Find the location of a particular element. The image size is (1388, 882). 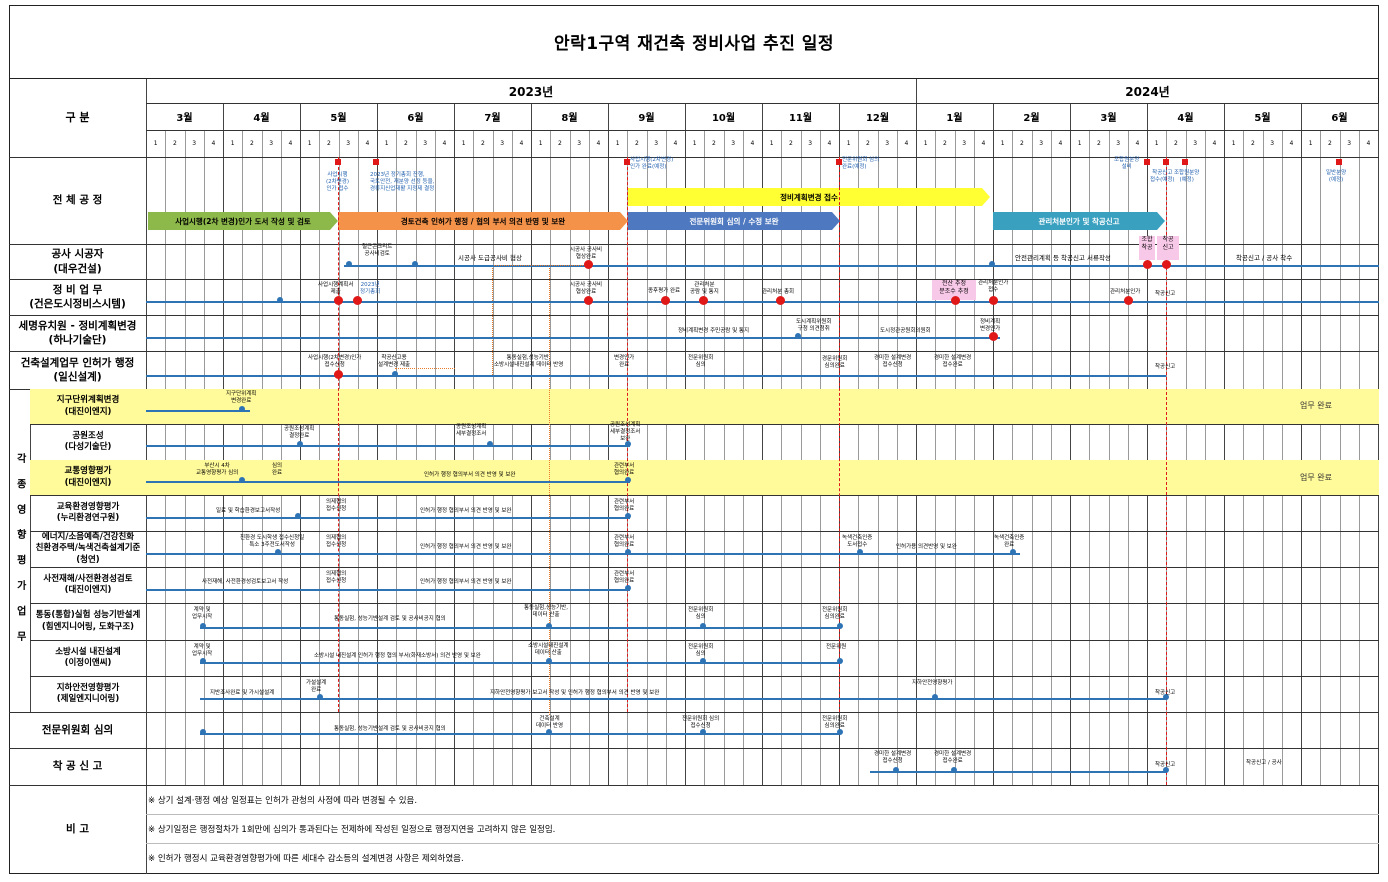

ann-r2: 착공신고용 설계변경 제출 is located at coordinates (394, 361).